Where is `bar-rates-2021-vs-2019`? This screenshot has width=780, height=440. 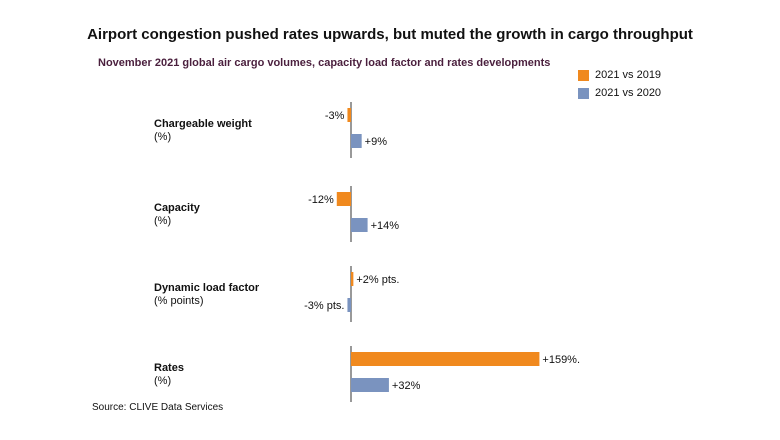
bar-rates-2021-vs-2019 is located at coordinates (445, 359).